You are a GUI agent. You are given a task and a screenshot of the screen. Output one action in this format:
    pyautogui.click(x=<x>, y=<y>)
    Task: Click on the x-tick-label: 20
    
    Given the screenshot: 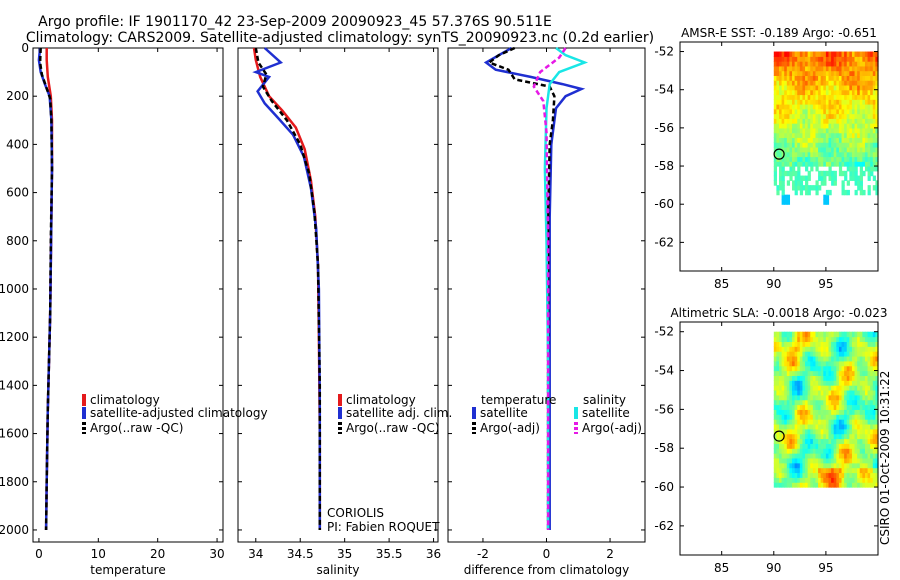 What is the action you would take?
    pyautogui.click(x=157, y=554)
    